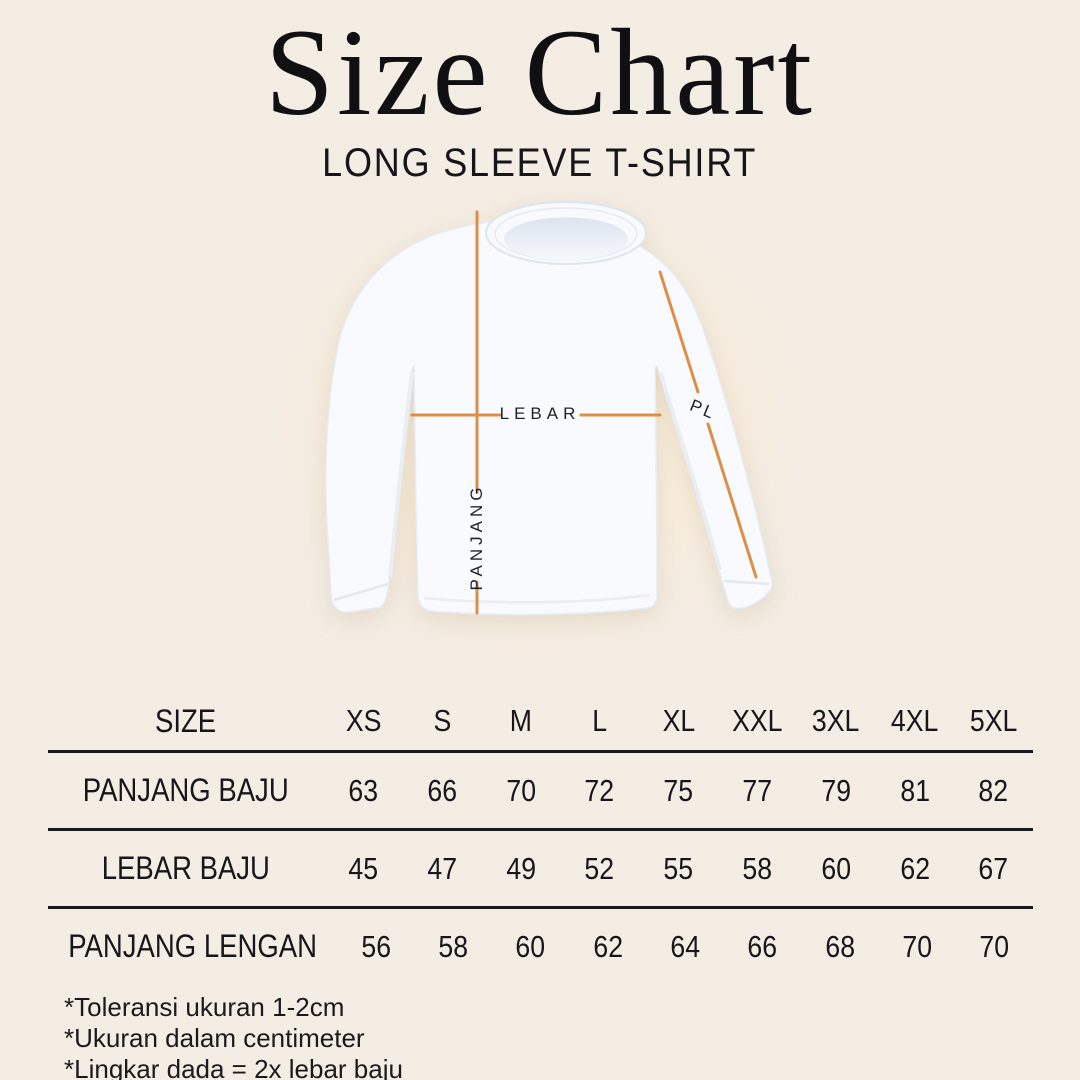  I want to click on cell-value: 63, so click(363, 790).